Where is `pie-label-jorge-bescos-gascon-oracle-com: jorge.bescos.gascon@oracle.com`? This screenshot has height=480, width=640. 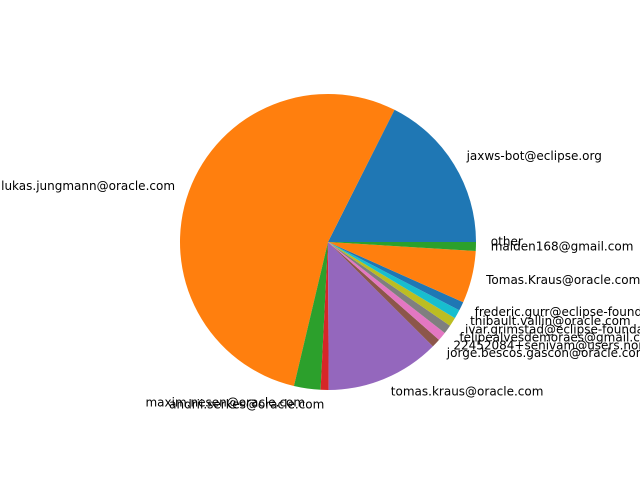 pie-label-jorge-bescos-gascon-oracle-com: jorge.bescos.gascon@oracle.com is located at coordinates (543, 353).